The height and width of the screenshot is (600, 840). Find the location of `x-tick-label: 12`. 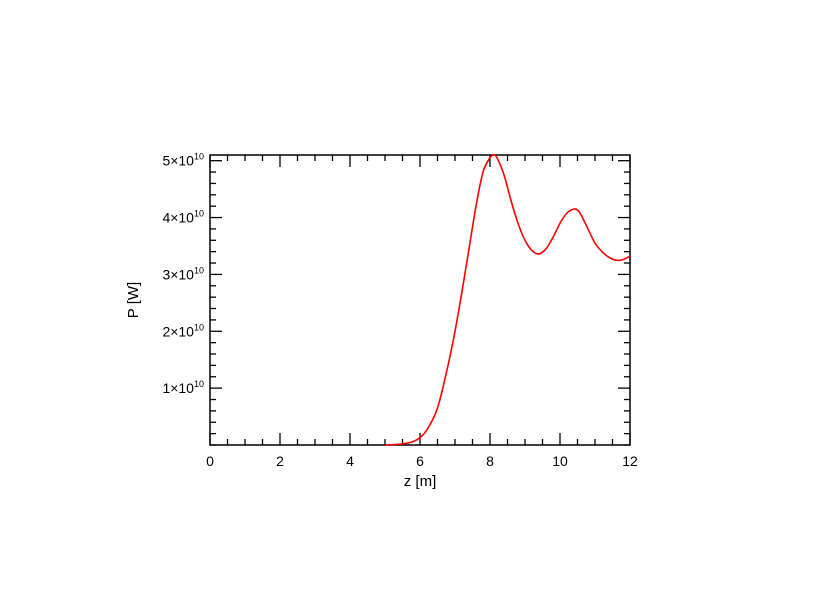

x-tick-label: 12 is located at coordinates (630, 461).